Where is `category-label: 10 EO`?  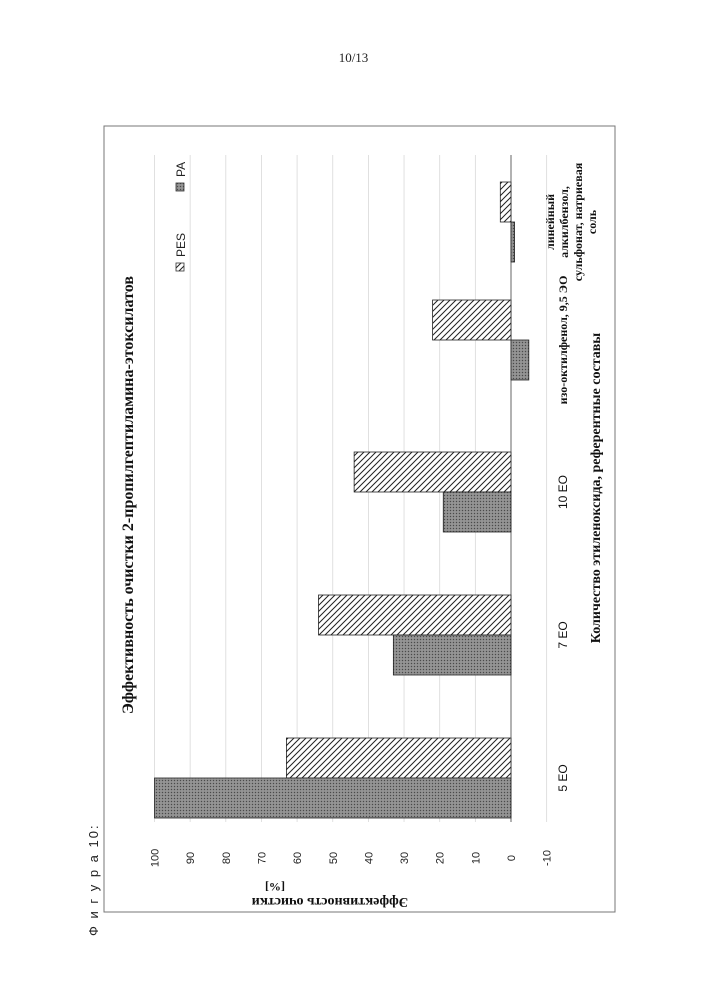 category-label: 10 EO is located at coordinates (563, 492).